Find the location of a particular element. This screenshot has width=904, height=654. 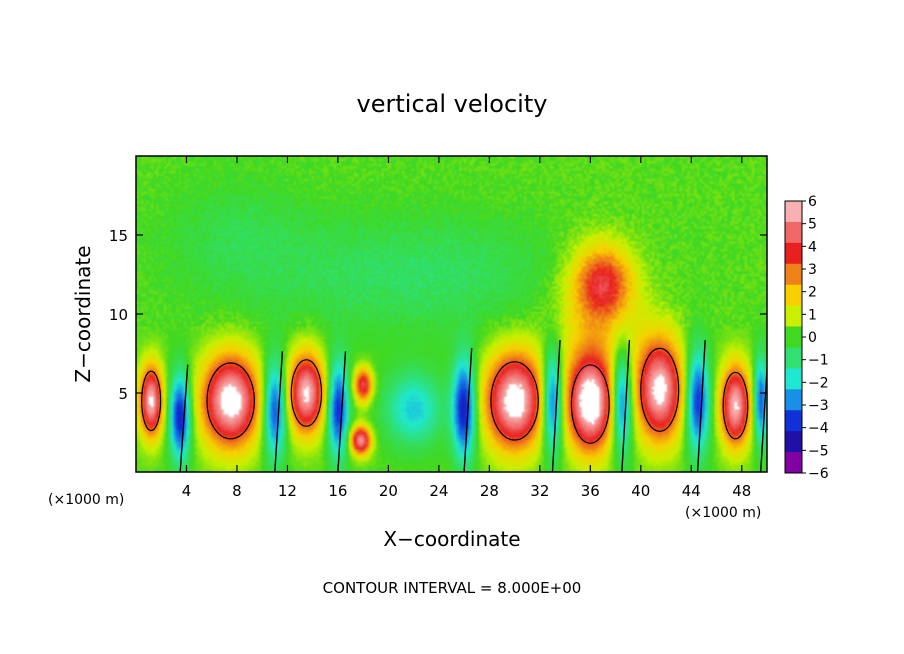

colorbar-label: 6 is located at coordinates (812, 202).